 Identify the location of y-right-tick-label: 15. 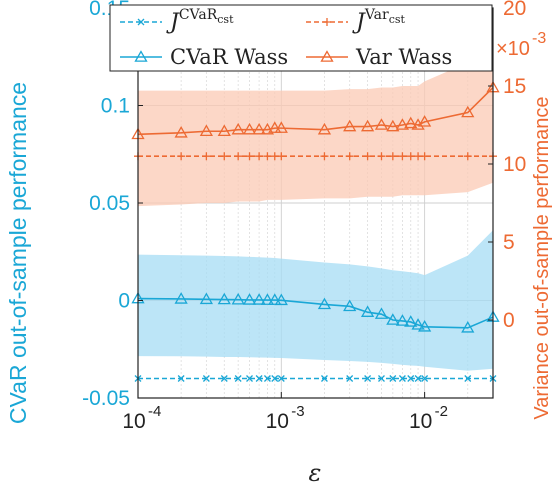
(514, 86).